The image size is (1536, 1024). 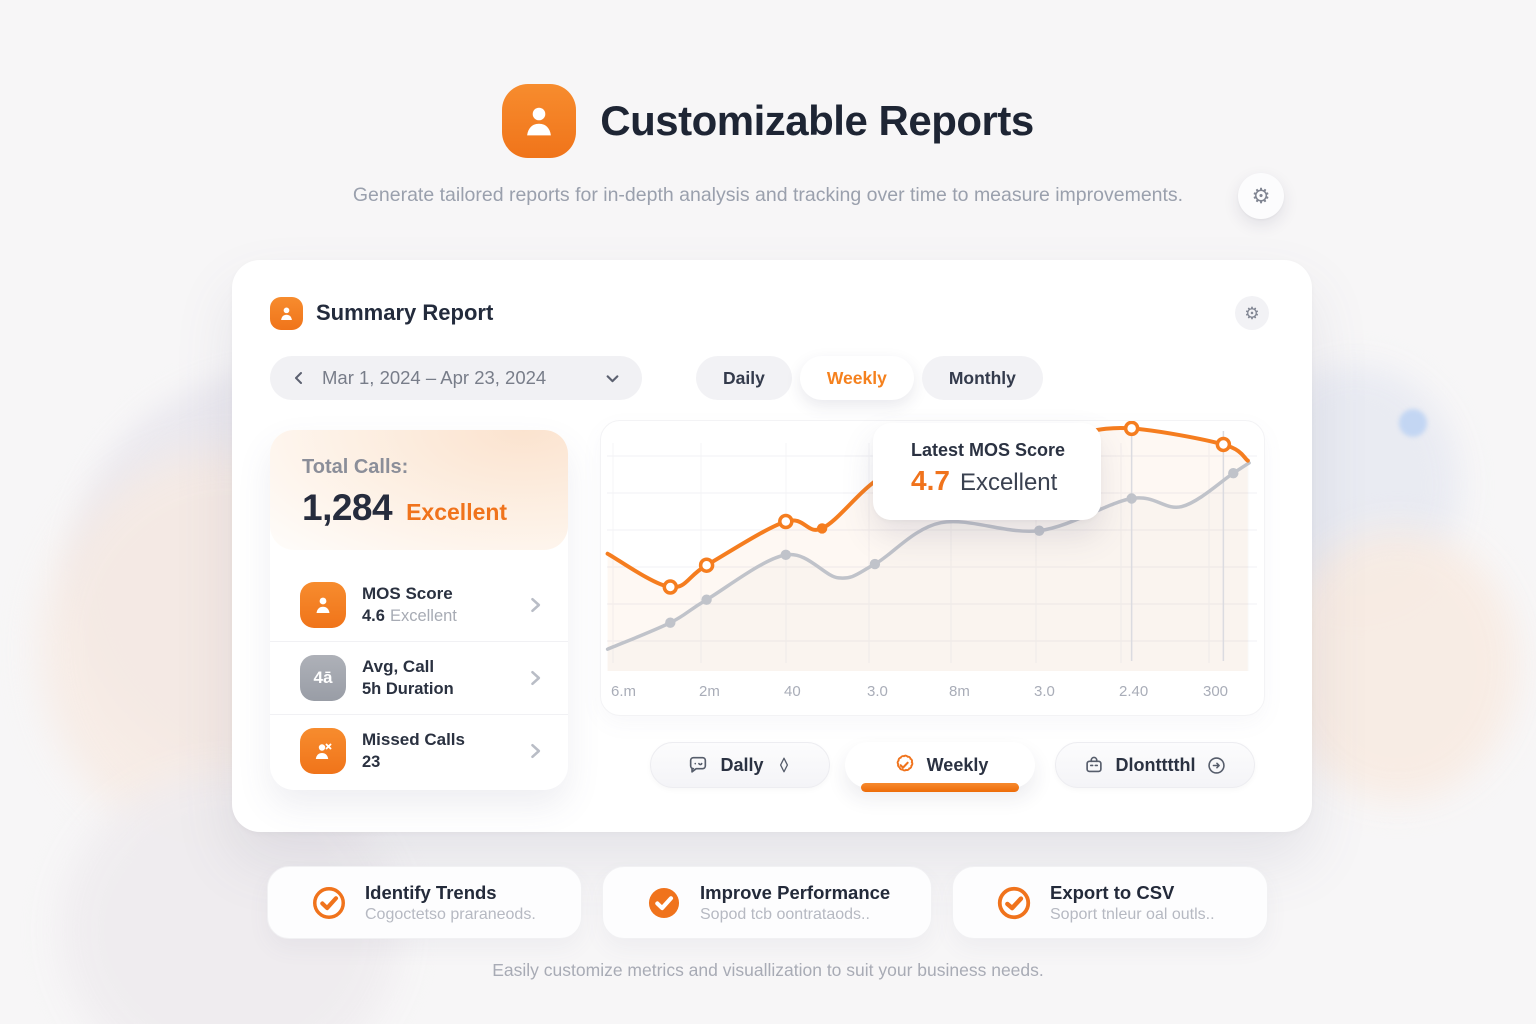 What do you see at coordinates (1413, 423) in the screenshot?
I see `background-dot` at bounding box center [1413, 423].